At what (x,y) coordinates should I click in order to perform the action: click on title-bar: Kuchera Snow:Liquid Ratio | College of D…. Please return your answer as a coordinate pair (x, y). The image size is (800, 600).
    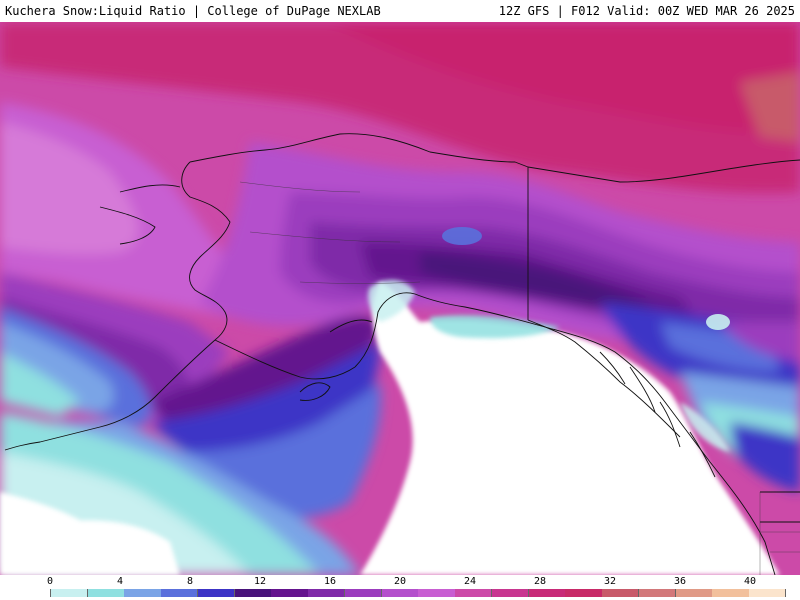
    Looking at the image, I should click on (400, 11).